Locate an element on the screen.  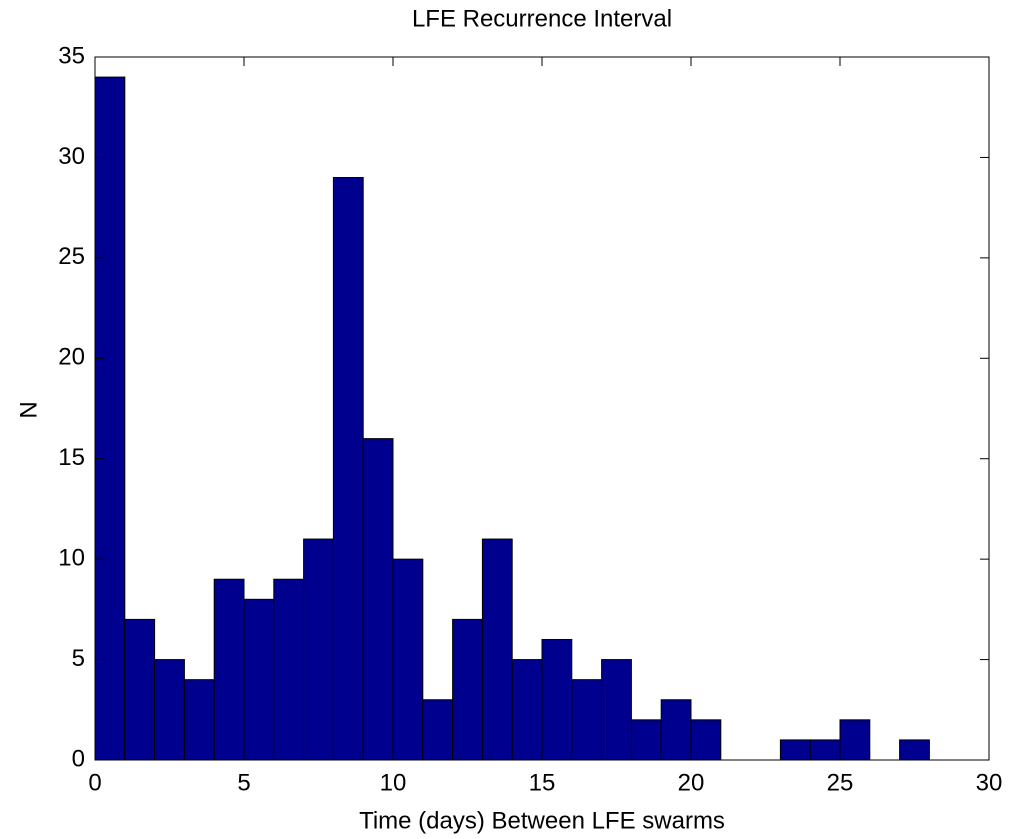
x-axis-label: Time (days) Between LFE swarms is located at coordinates (542, 820).